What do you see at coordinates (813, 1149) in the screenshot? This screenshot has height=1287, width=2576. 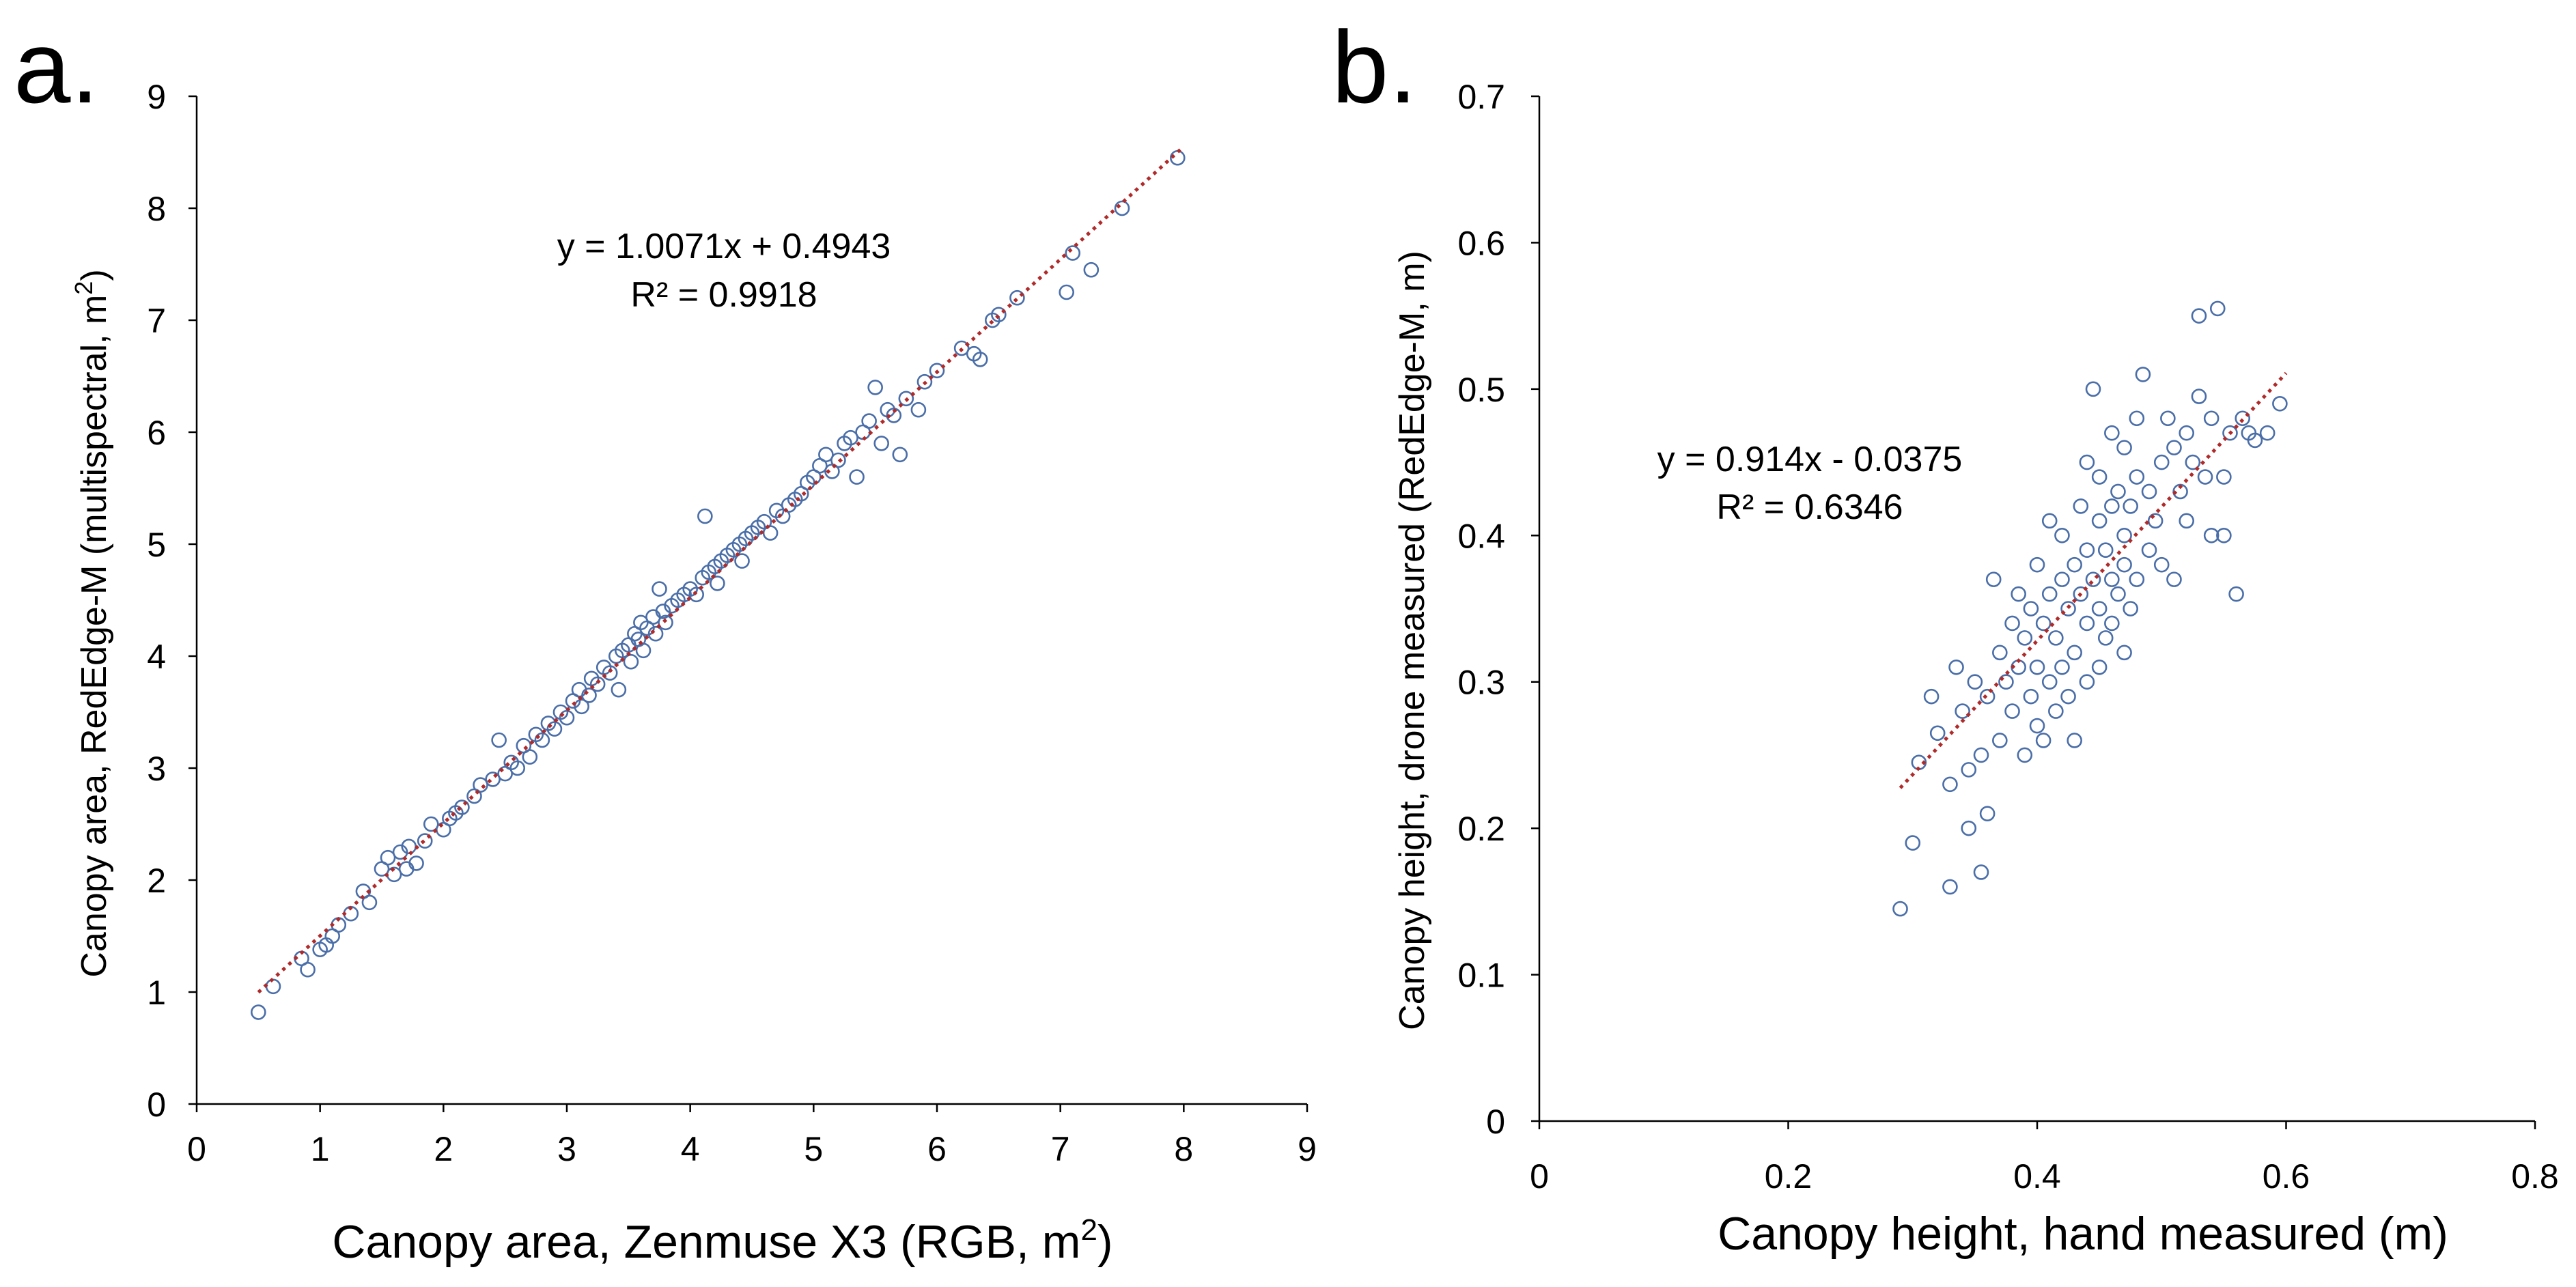 I see `x-tick-label: 5` at bounding box center [813, 1149].